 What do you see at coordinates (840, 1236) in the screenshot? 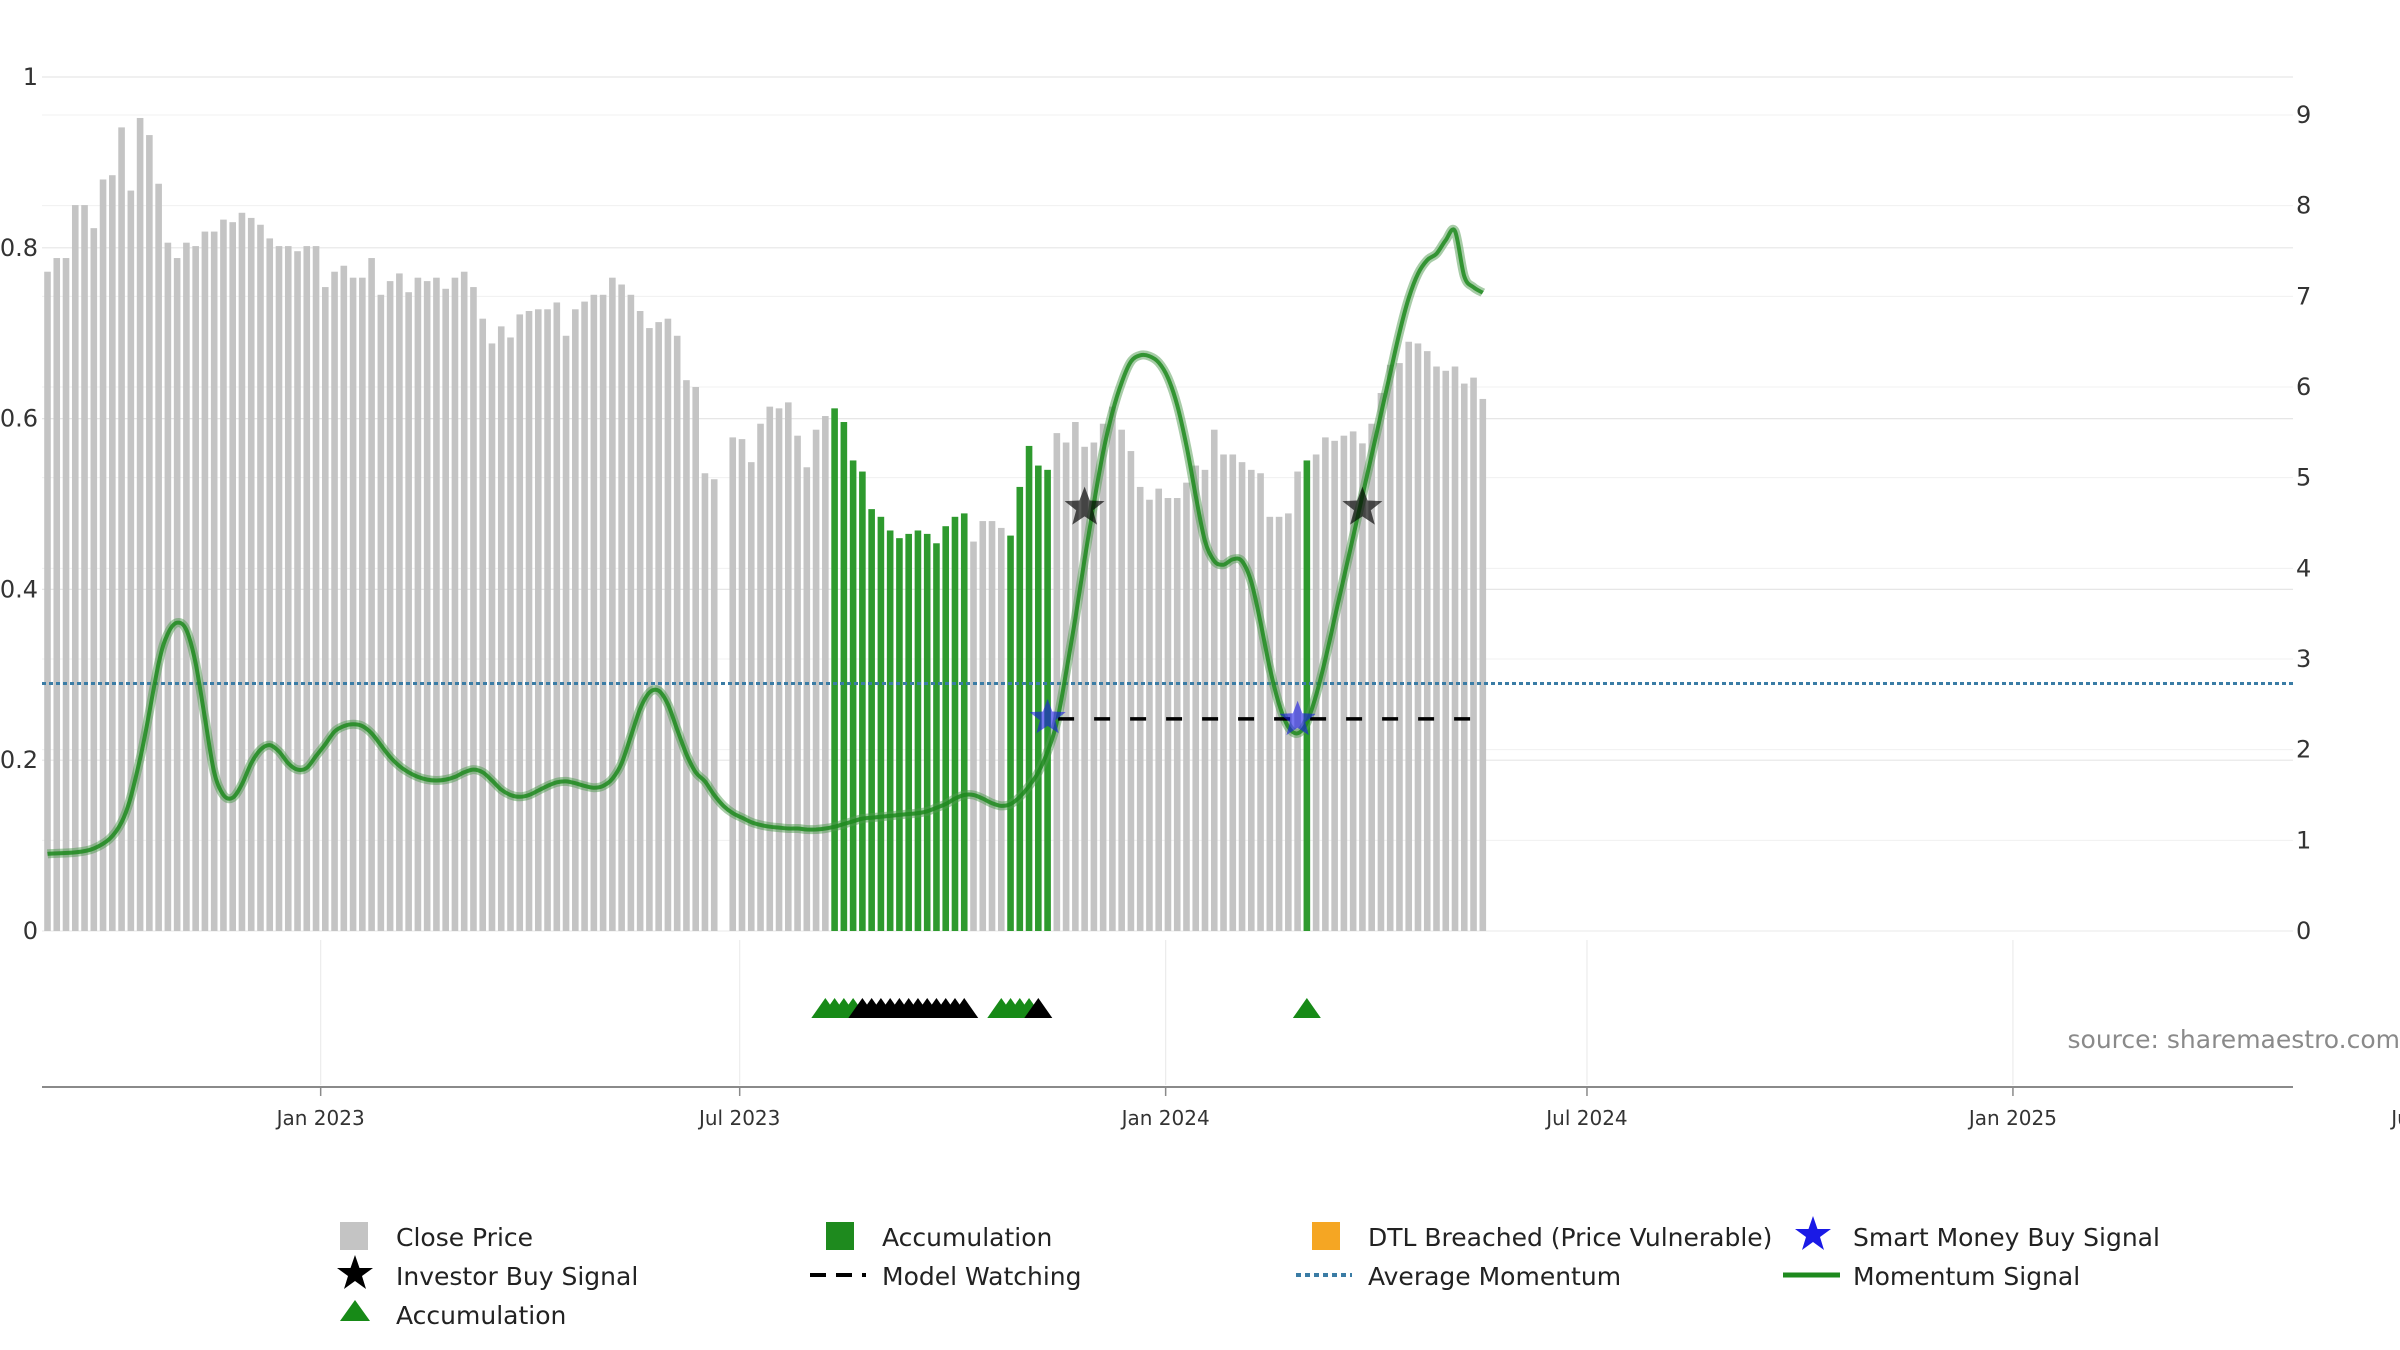
I see `legend-accumulation-swatch` at bounding box center [840, 1236].